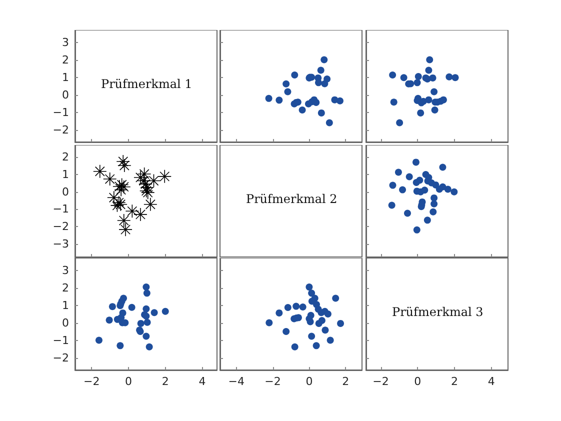 The width and height of the screenshot is (561, 421). I want to click on annotation: Prüfmerkmal 3, so click(438, 312).